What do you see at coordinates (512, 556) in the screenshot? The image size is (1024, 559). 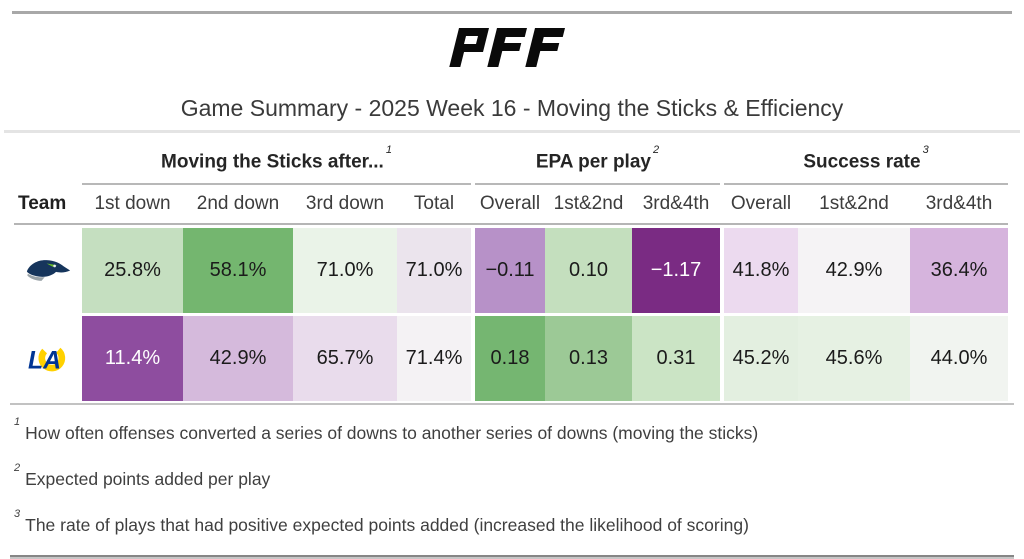 I see `bottom-divider` at bounding box center [512, 556].